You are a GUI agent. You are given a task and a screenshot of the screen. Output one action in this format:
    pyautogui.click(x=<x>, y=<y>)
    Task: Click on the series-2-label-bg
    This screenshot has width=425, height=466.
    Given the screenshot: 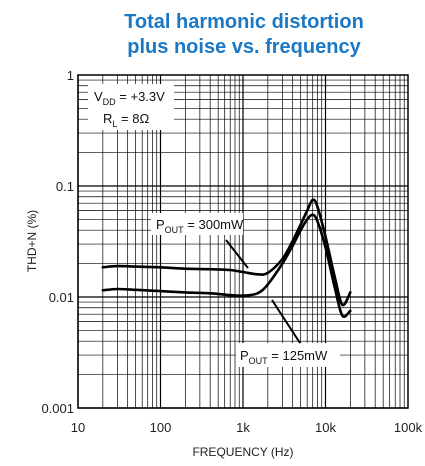 What is the action you would take?
    pyautogui.click(x=288, y=355)
    